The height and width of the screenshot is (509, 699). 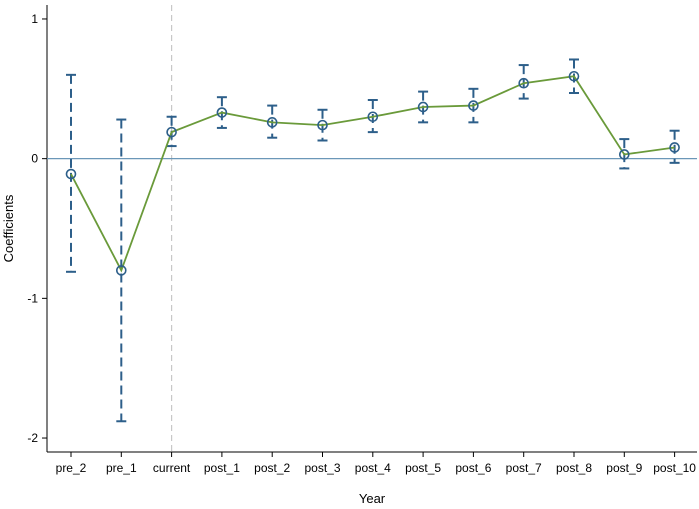 What do you see at coordinates (172, 468) in the screenshot?
I see `x-tick-label: current` at bounding box center [172, 468].